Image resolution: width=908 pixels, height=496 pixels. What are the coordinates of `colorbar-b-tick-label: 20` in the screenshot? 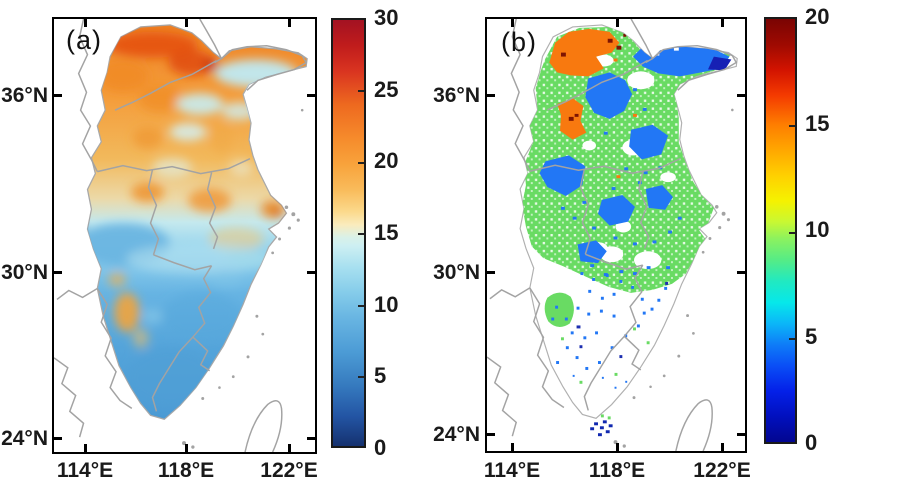 It's located at (817, 16).